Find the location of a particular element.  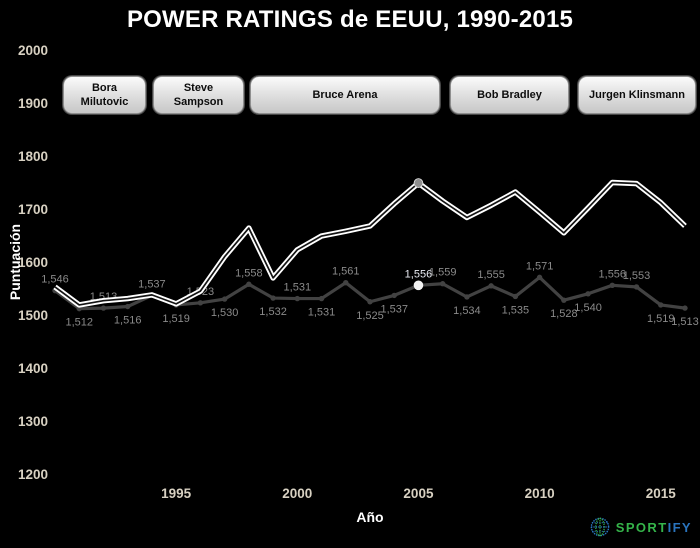

x-tick-label: 2010 is located at coordinates (540, 493).